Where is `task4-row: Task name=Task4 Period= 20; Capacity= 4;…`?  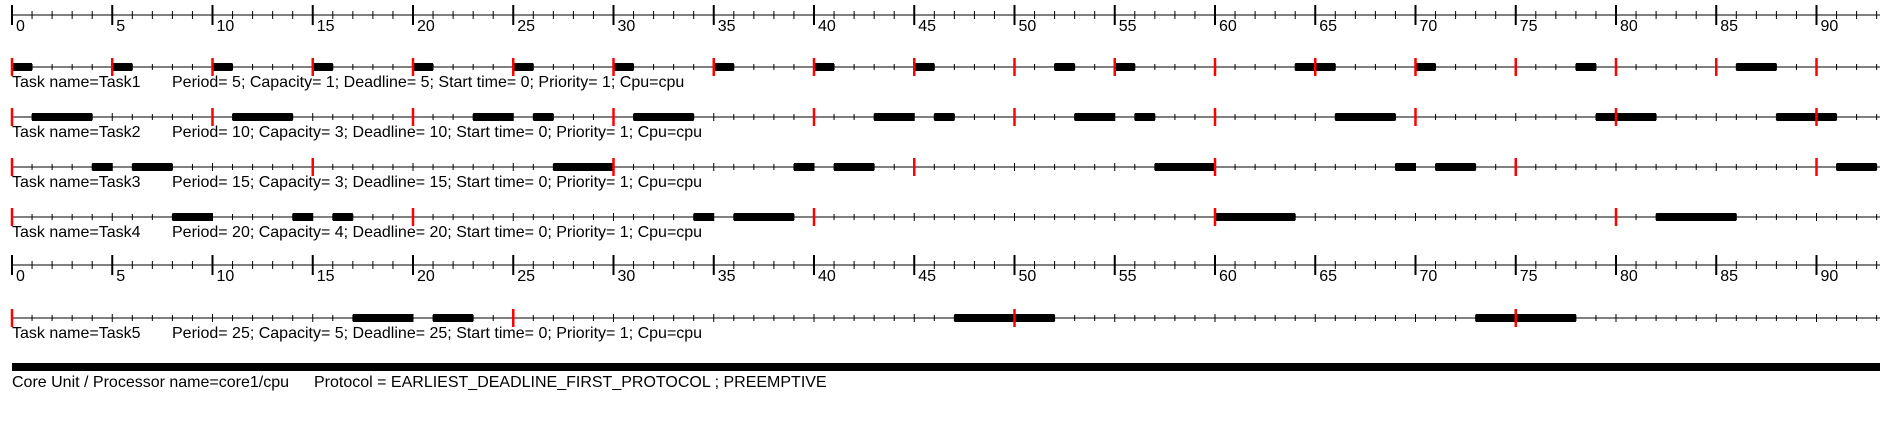 task4-row: Task name=Task4 Period= 20; Capacity= 4;… is located at coordinates (945, 224).